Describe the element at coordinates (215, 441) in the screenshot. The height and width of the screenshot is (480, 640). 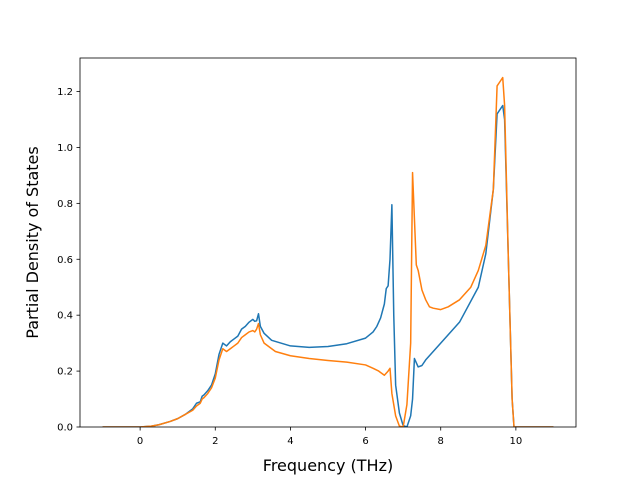
I see `x-tick-label: 2` at that location.